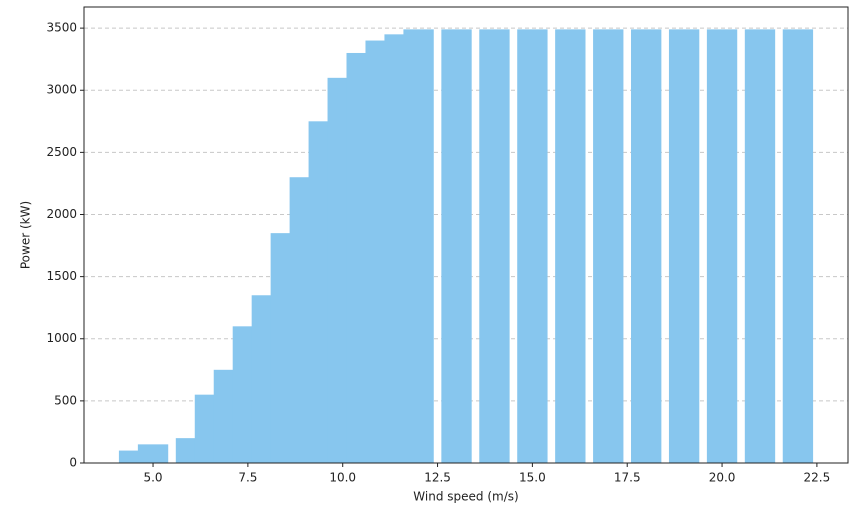 The width and height of the screenshot is (866, 507). I want to click on y-tick-label: 500, so click(65, 400).